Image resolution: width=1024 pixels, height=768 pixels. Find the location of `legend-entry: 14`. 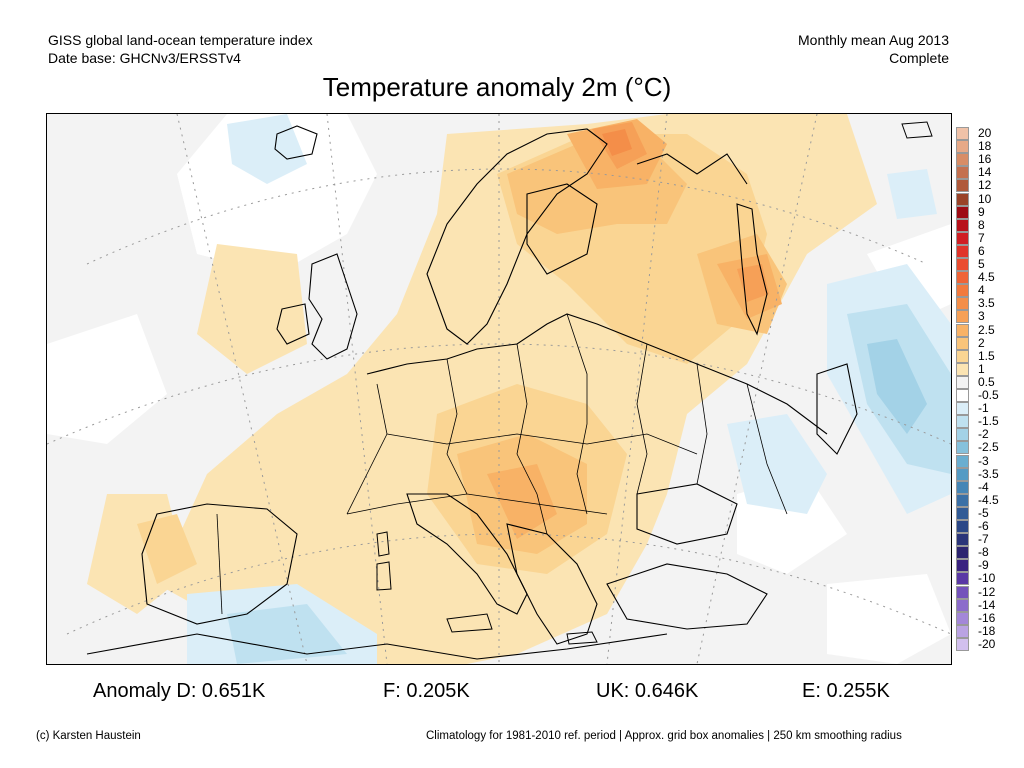

legend-entry: 14 is located at coordinates (974, 172).